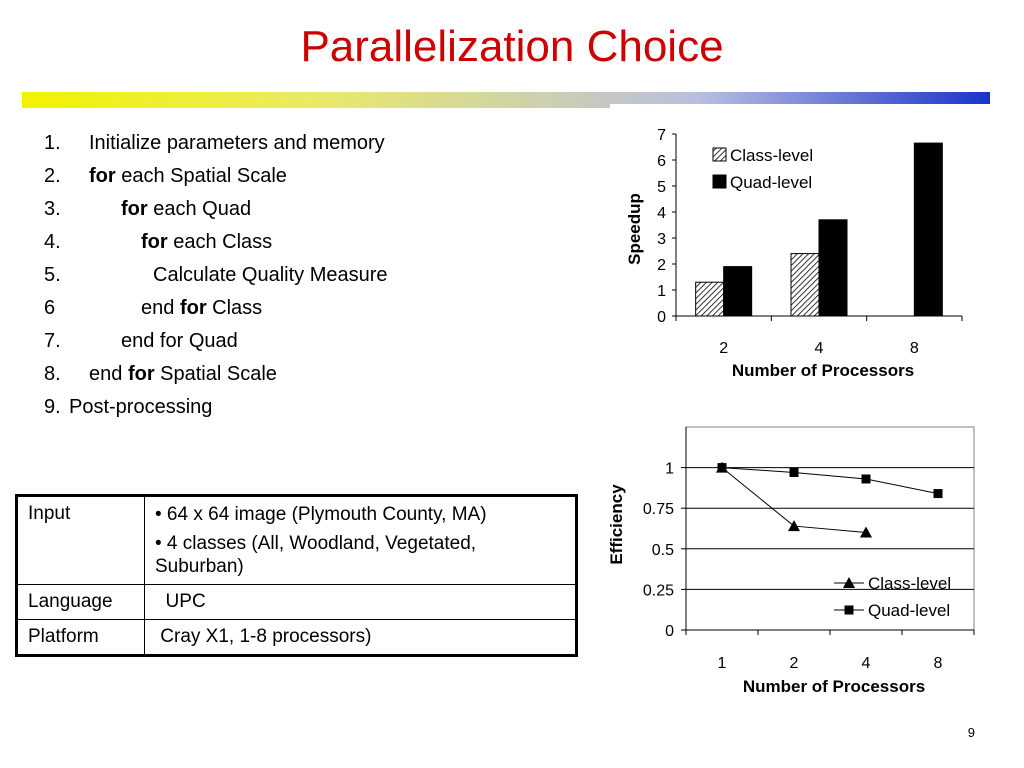 Image resolution: width=1024 pixels, height=768 pixels. What do you see at coordinates (971, 732) in the screenshot?
I see `page-number: 9` at bounding box center [971, 732].